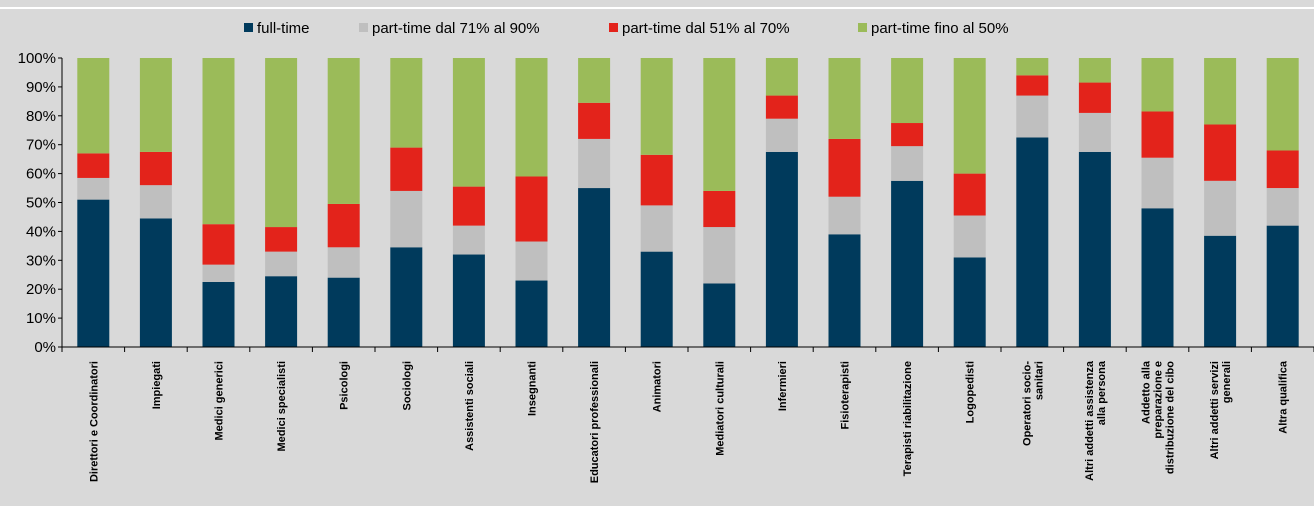 This screenshot has width=1314, height=506. What do you see at coordinates (41, 174) in the screenshot?
I see `y-tick-label: 60%` at bounding box center [41, 174].